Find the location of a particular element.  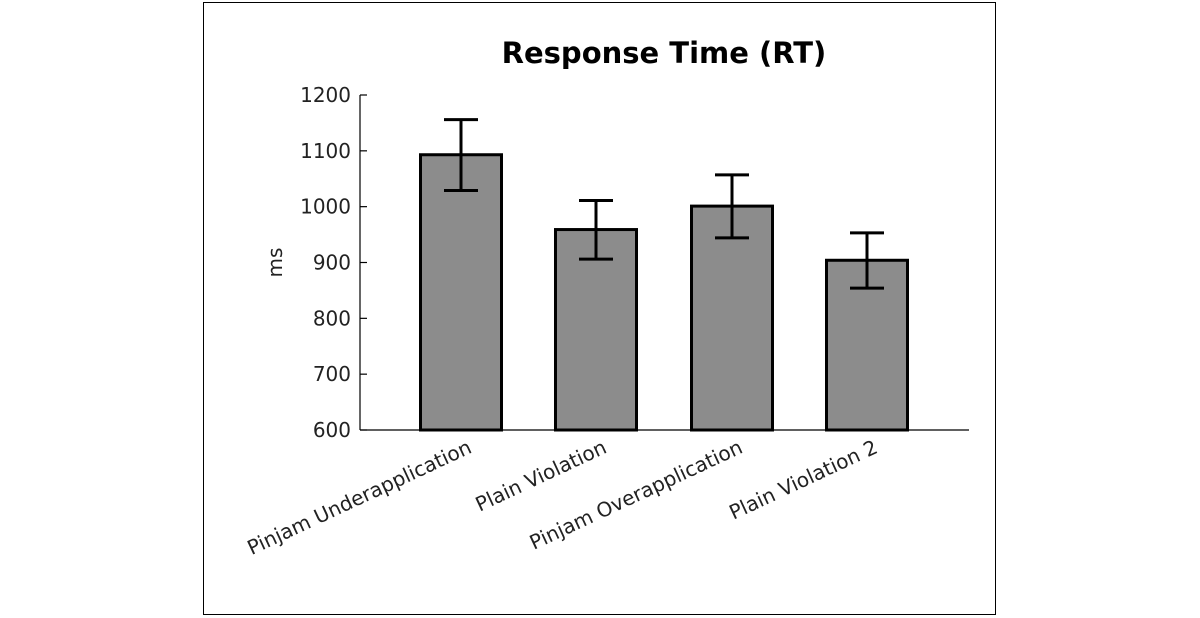

y-tick-label-800: 800 is located at coordinates (332, 318).